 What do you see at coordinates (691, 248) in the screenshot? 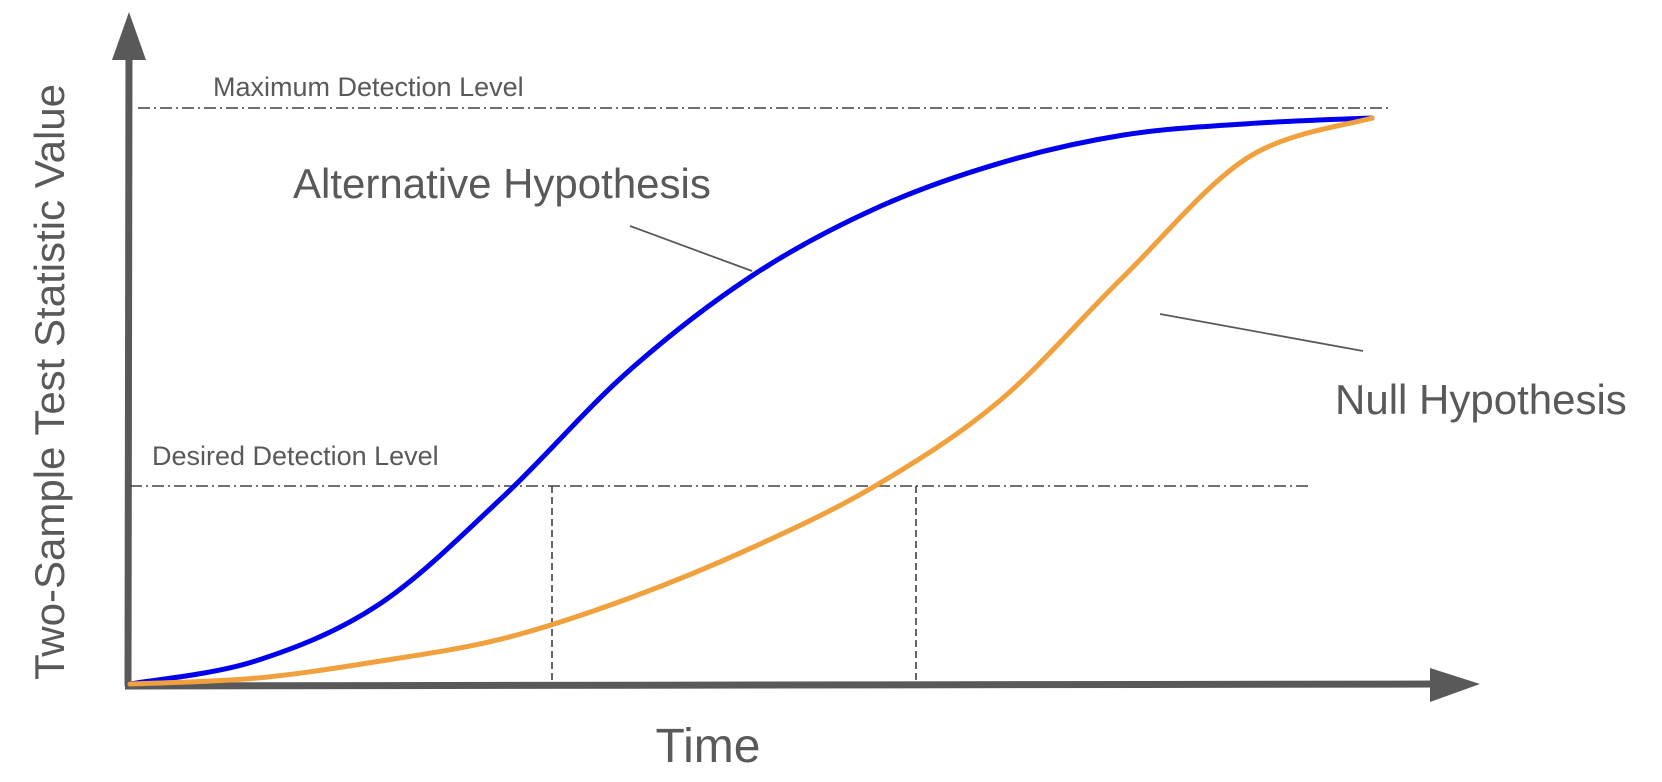
I see `alternative-leader-line` at bounding box center [691, 248].